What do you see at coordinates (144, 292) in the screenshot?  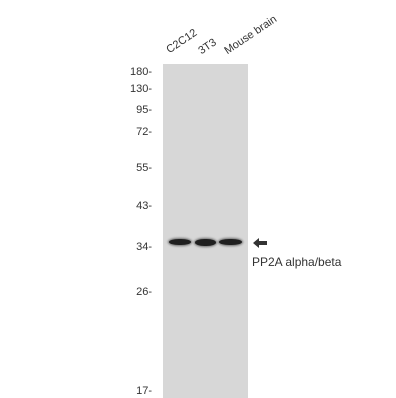 I see `mw-marker-26: 26-` at bounding box center [144, 292].